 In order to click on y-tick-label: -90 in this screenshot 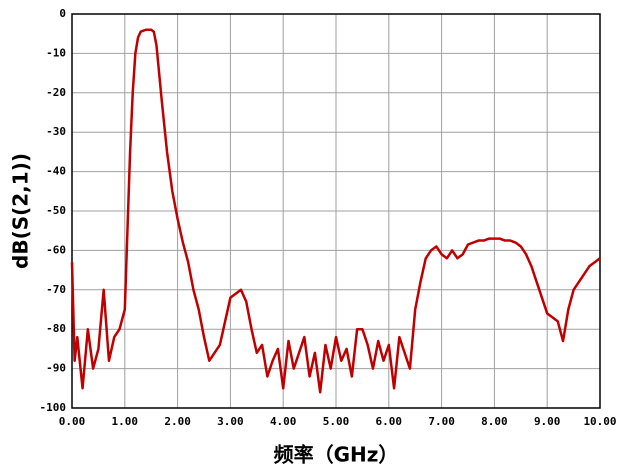, I will do `click(56, 368)`.